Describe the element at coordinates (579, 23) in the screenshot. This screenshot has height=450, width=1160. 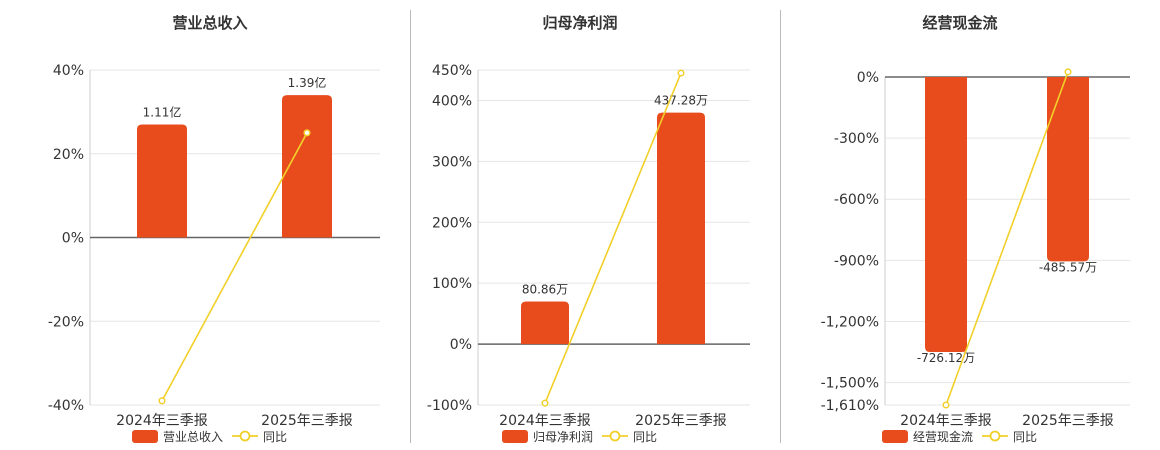
I see `chart-title: 归母净利润` at that location.